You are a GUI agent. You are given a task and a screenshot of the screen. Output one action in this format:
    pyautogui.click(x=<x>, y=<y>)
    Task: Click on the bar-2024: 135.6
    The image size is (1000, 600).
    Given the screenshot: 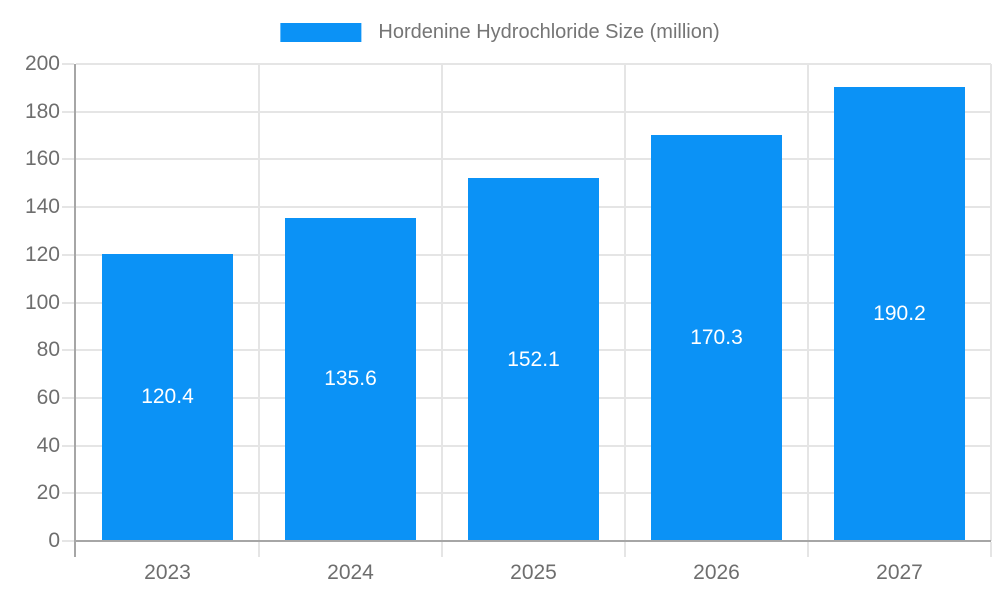 What is the action you would take?
    pyautogui.click(x=350, y=379)
    